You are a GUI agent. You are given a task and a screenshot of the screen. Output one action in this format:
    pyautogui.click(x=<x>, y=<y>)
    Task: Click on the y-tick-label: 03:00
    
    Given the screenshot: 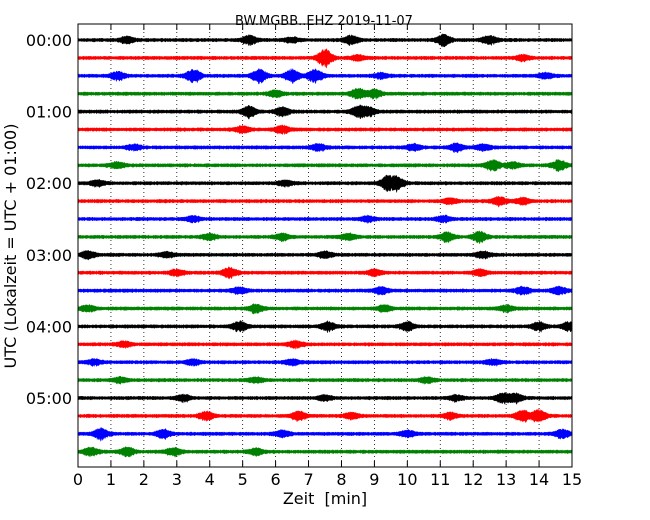 What is the action you would take?
    pyautogui.click(x=49, y=255)
    